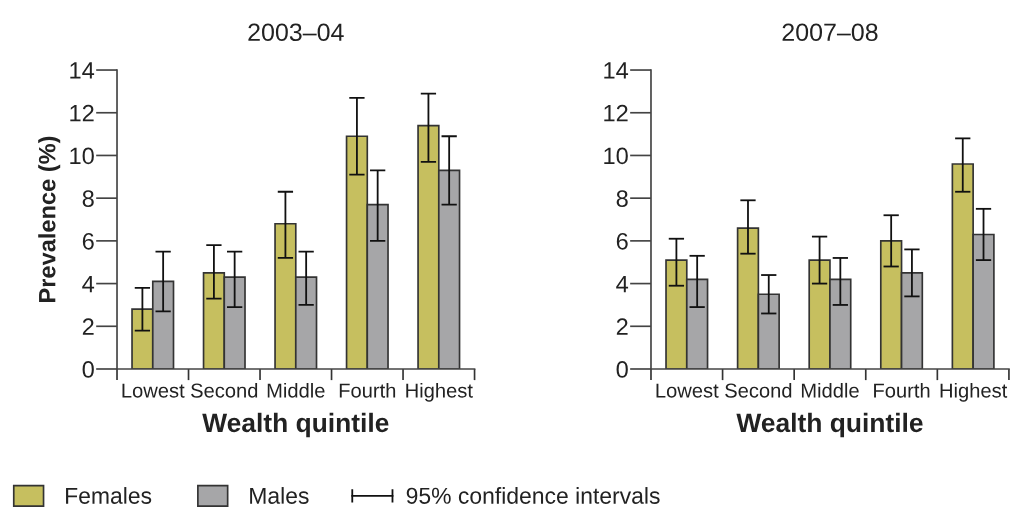 The image size is (1014, 515). Describe the element at coordinates (109, 495) in the screenshot. I see `legend-label: Females` at that location.